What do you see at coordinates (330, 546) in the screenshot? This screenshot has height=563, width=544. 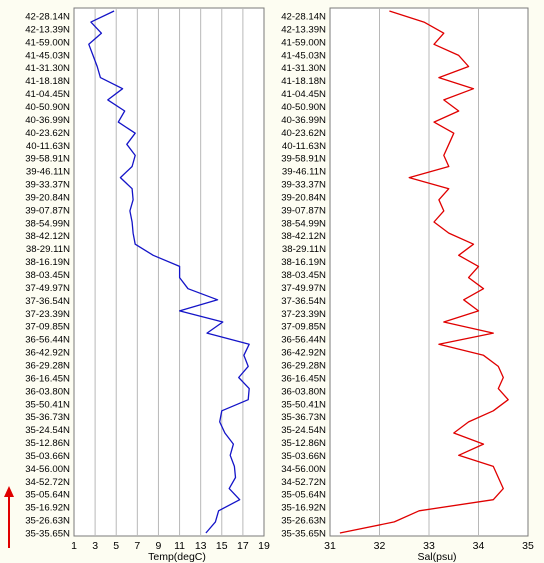 I see `x-tick-label: 31` at bounding box center [330, 546].